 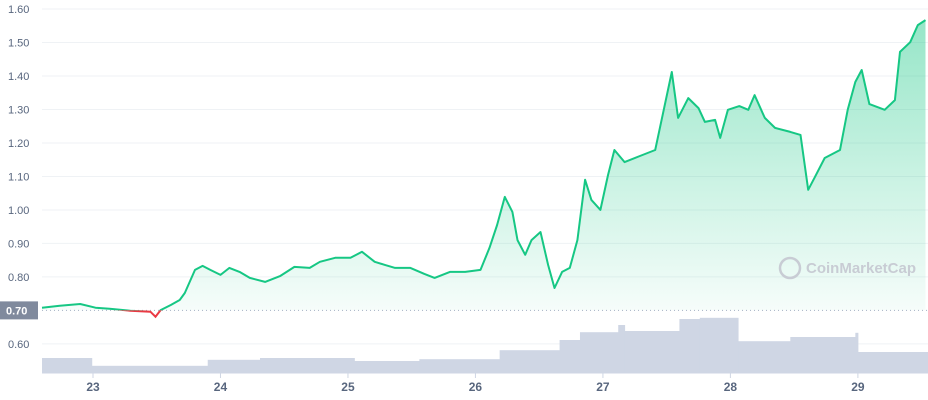 I want to click on y-tick-label: 1.60, so click(x=18, y=10).